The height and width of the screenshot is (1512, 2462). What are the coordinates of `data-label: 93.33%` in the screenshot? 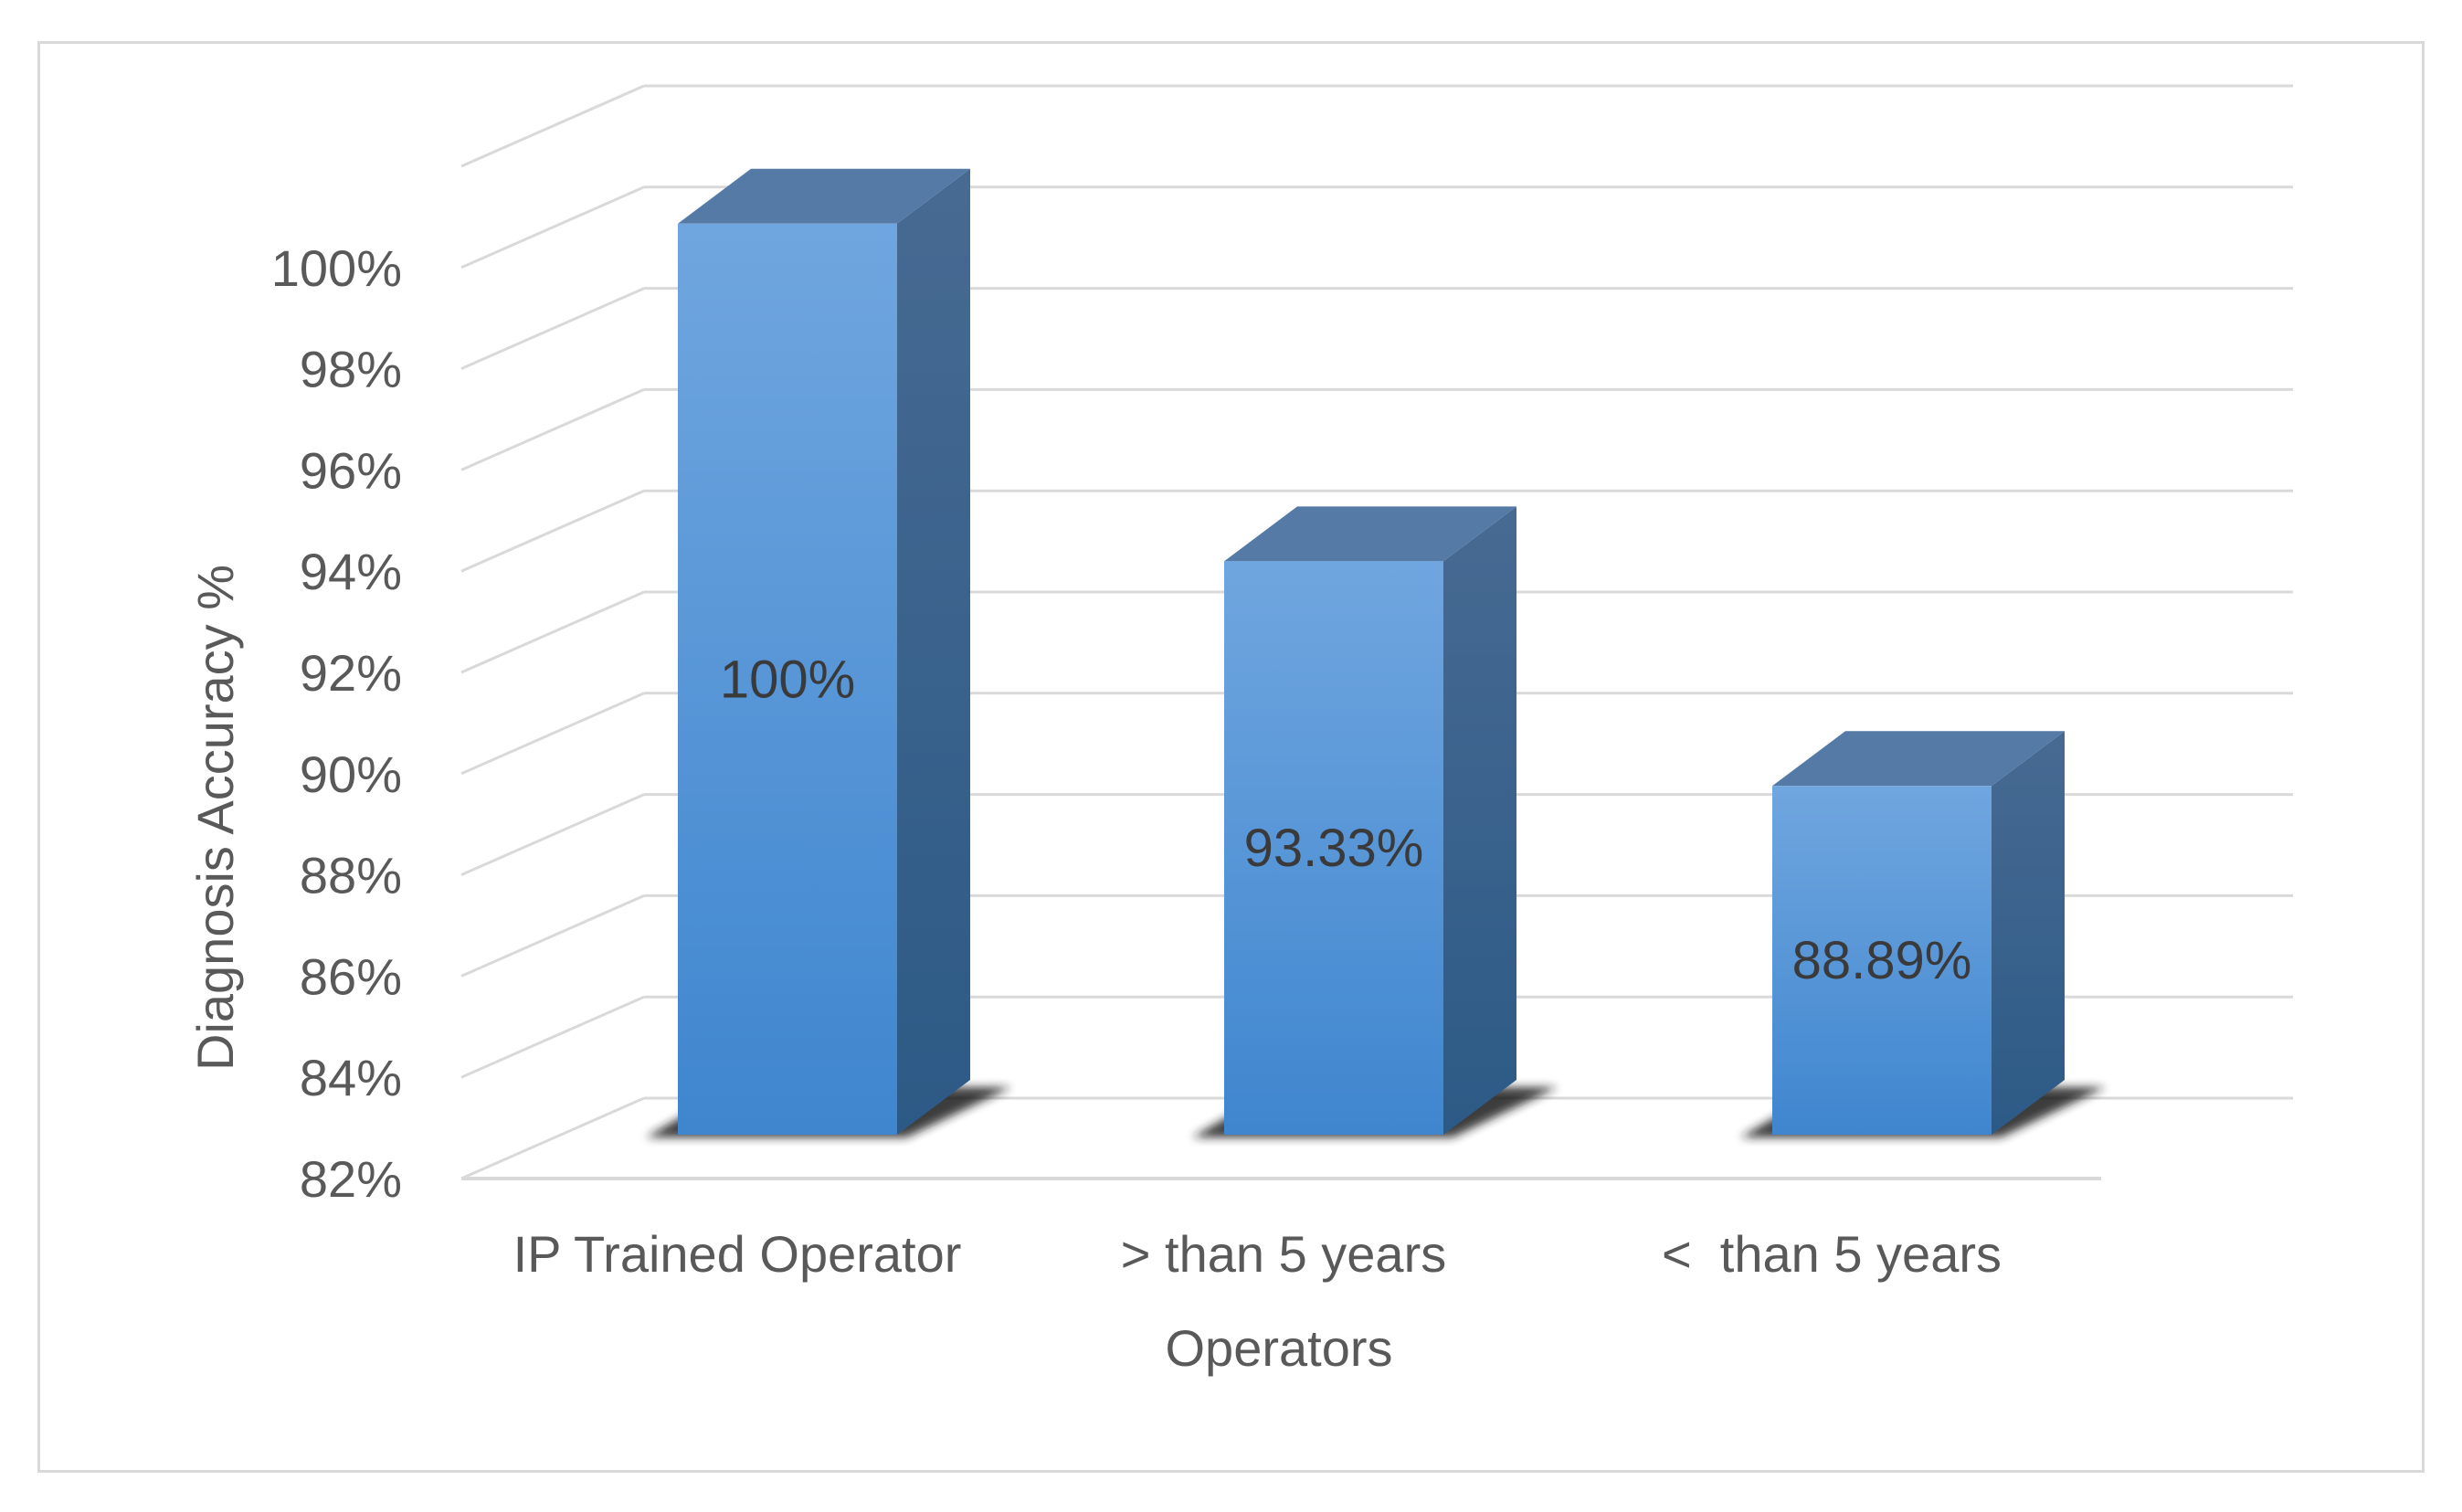 It's located at (1334, 848).